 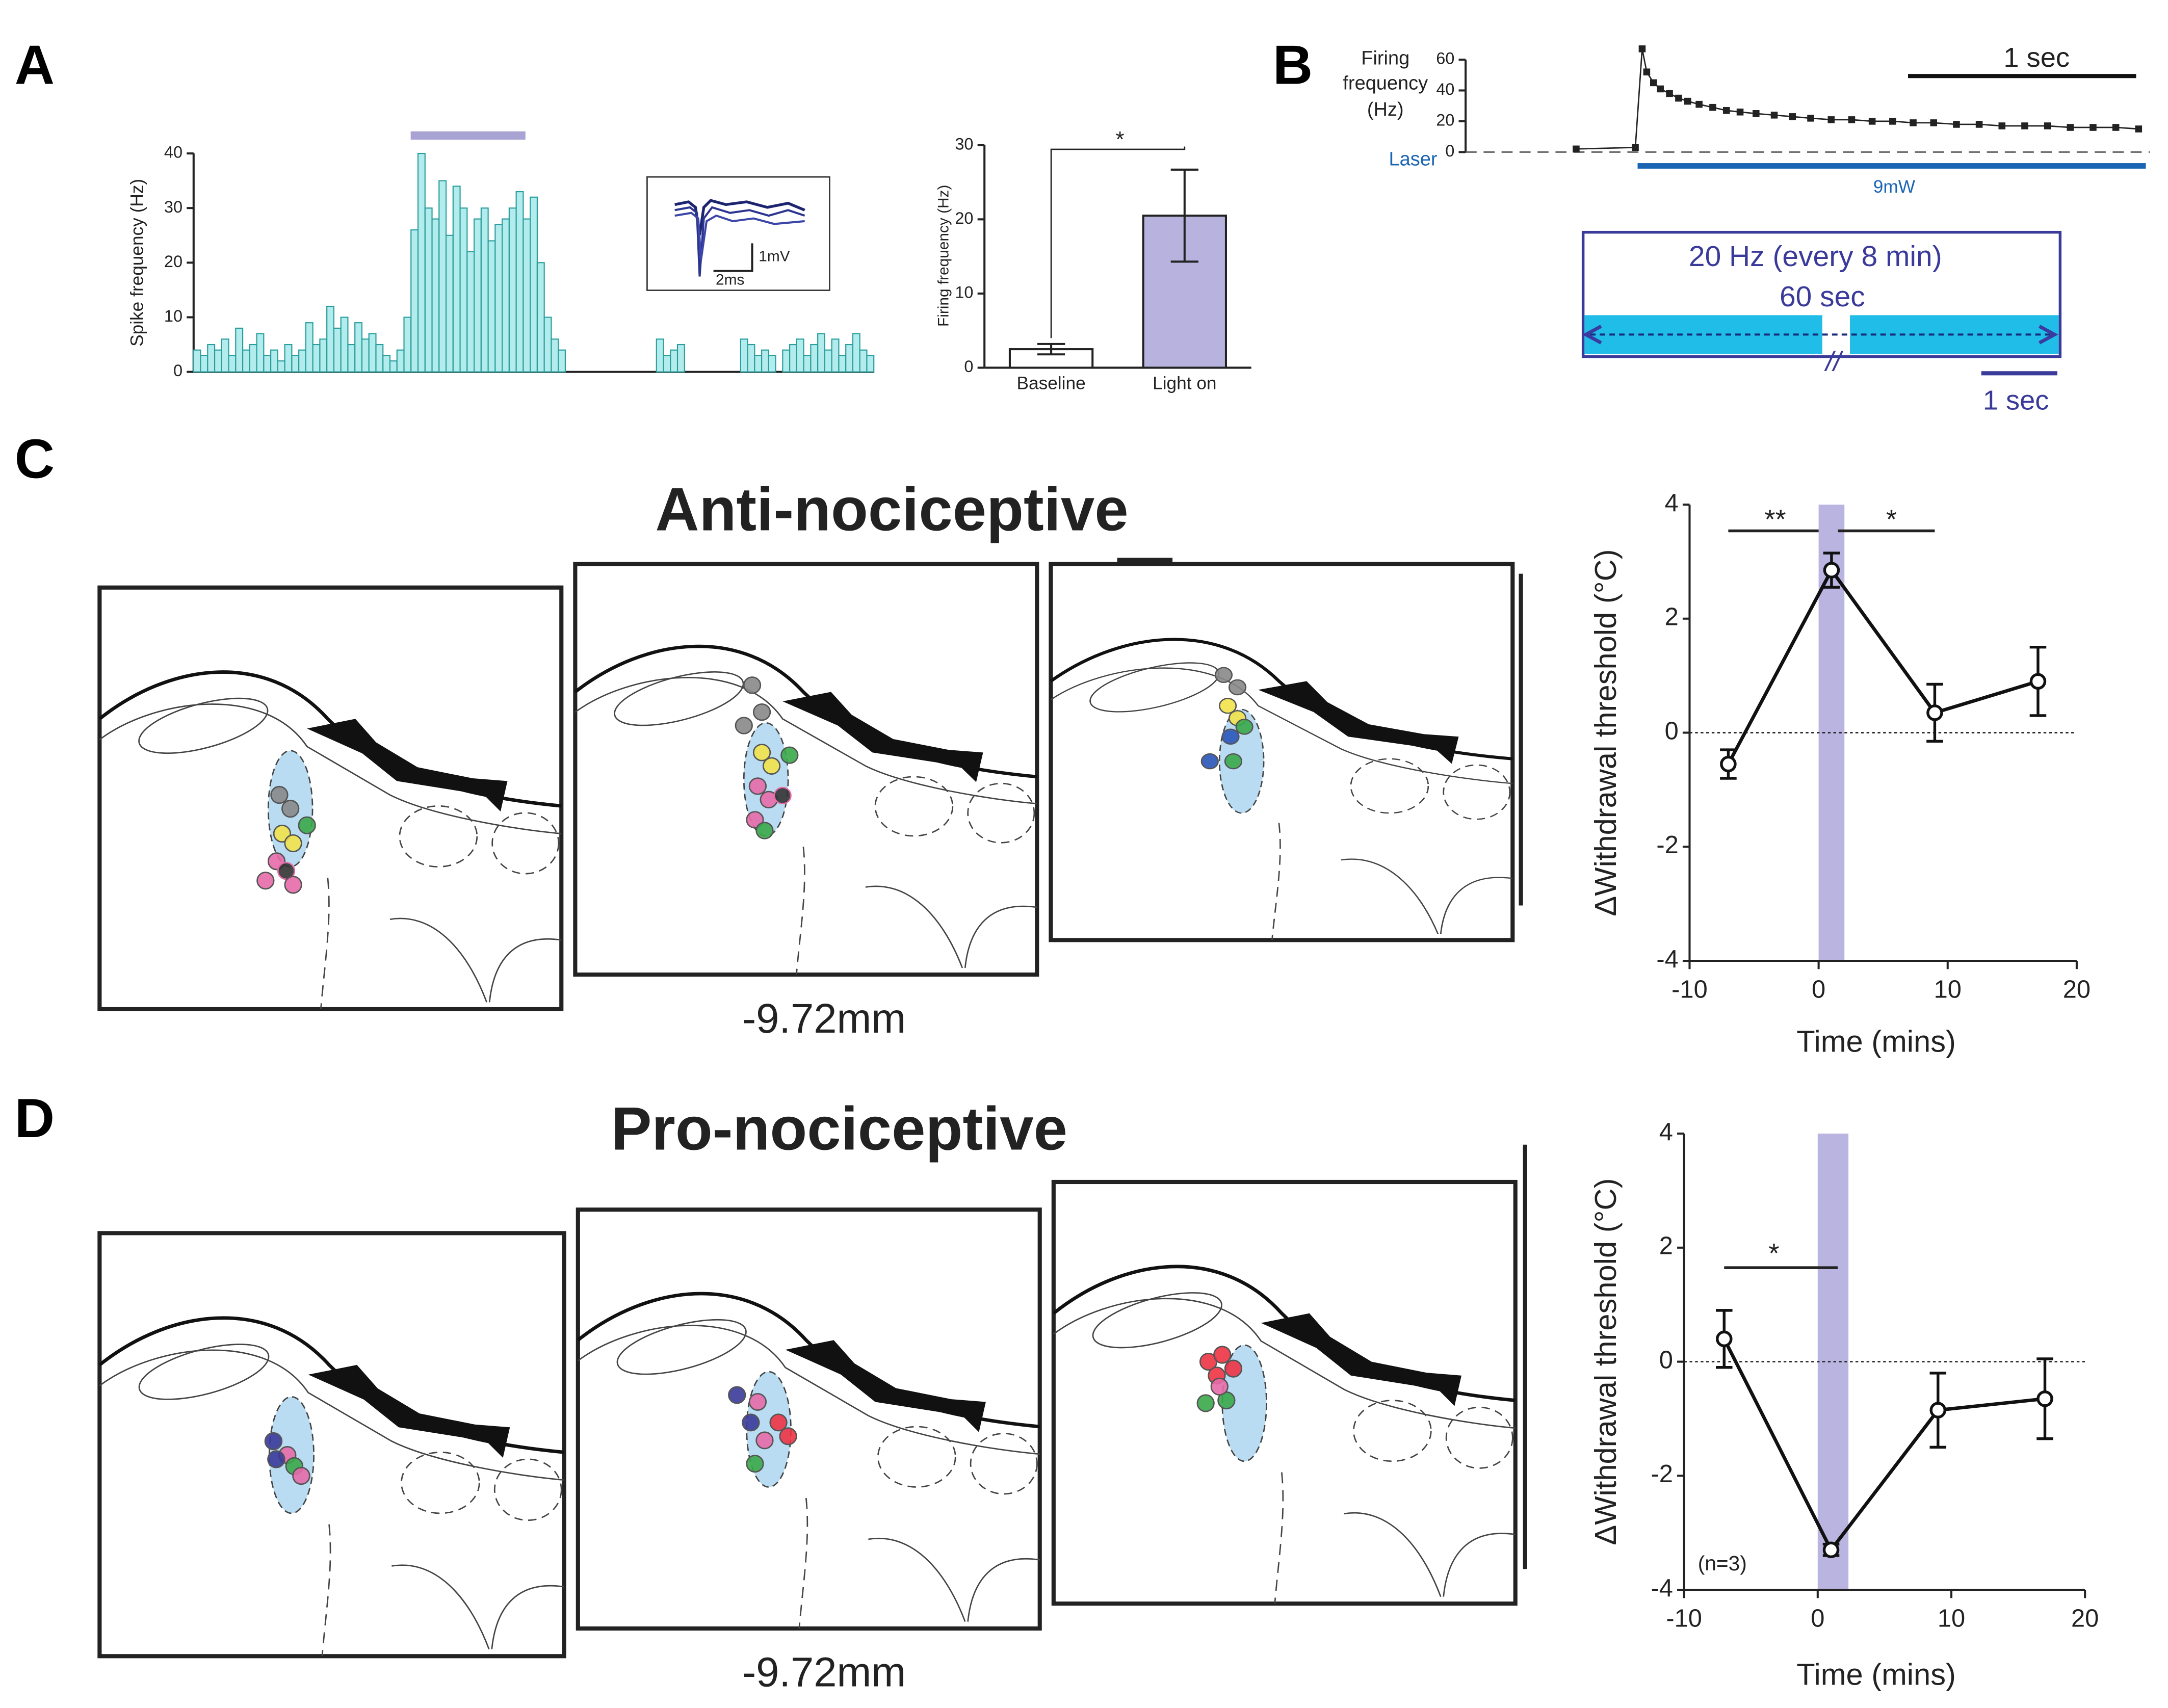 I want to click on y-tick-label: 30, so click(x=173, y=207).